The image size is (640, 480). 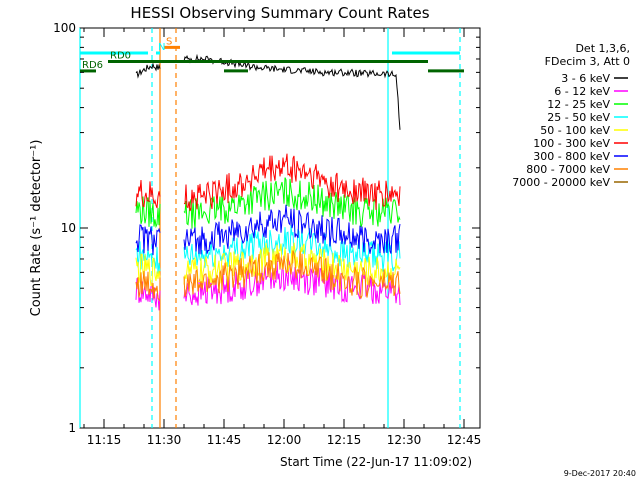 What do you see at coordinates (602, 48) in the screenshot?
I see `legend-header: Det 1,3,6,` at bounding box center [602, 48].